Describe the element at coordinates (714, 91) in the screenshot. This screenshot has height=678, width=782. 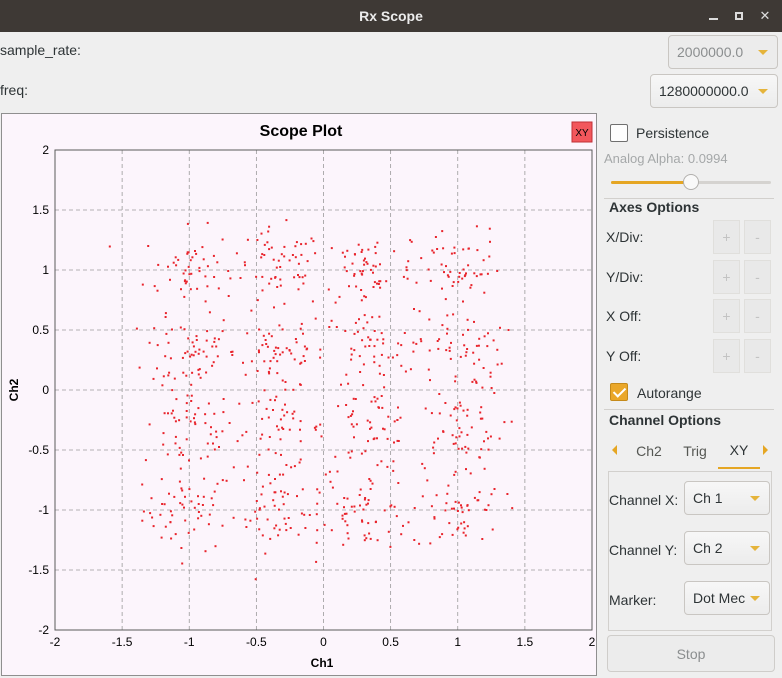
I see `freq-combo: 1280000000.0` at that location.